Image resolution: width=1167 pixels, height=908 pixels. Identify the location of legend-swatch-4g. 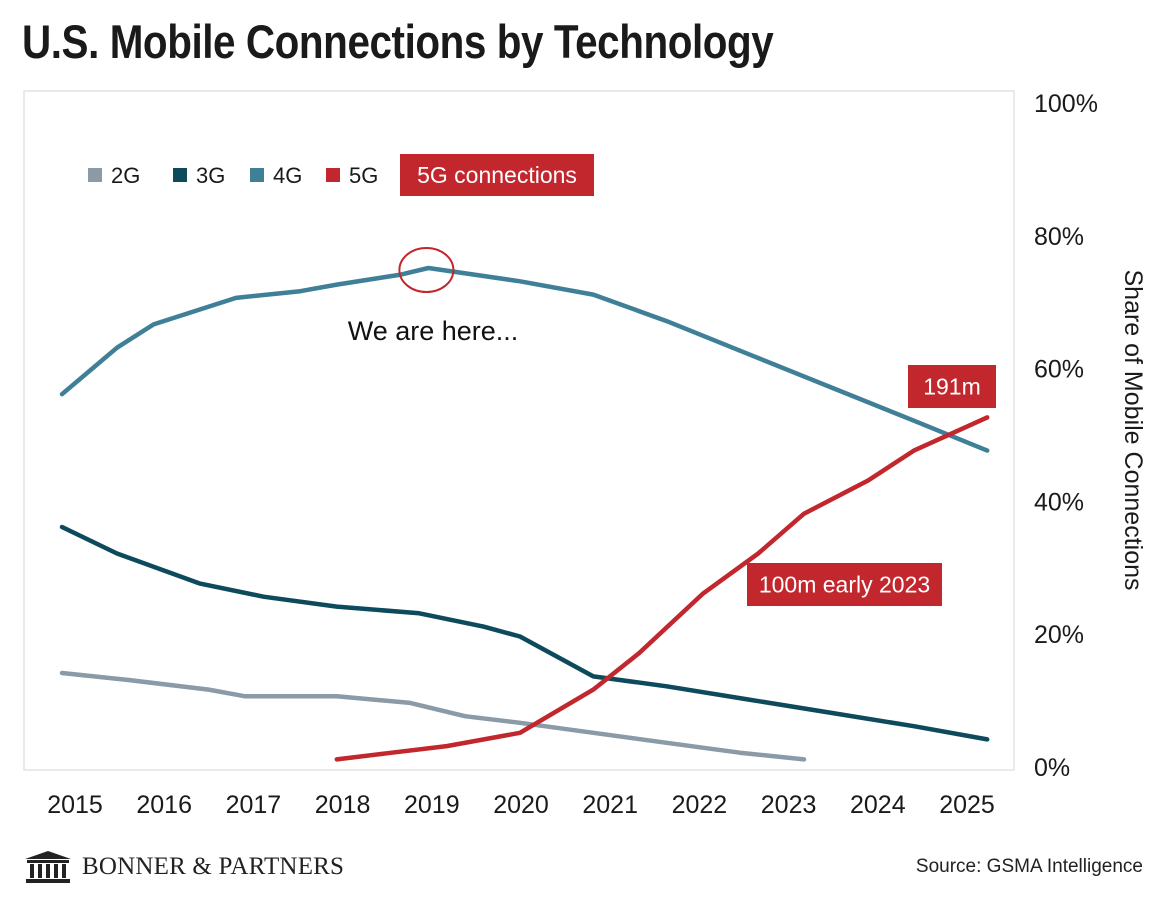
(257, 175).